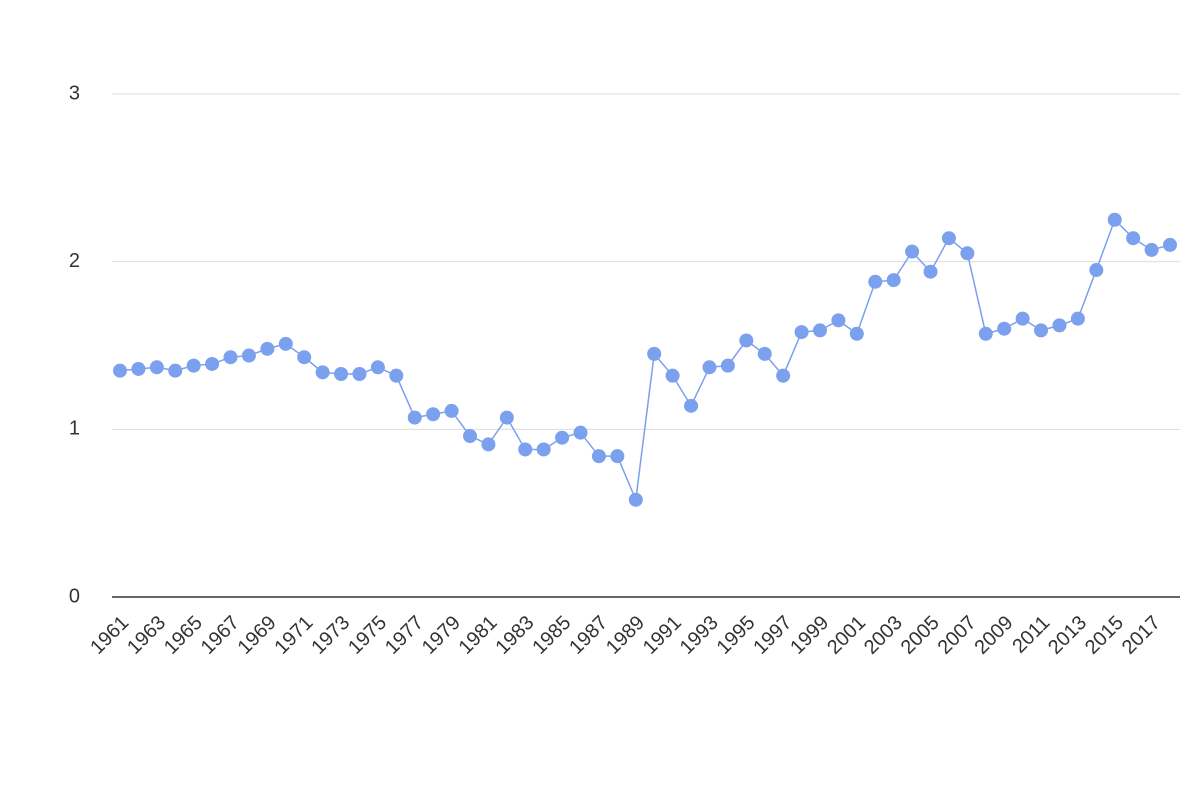 The image size is (1200, 805). Describe the element at coordinates (809, 635) in the screenshot. I see `x-tick-label: 1999` at that location.